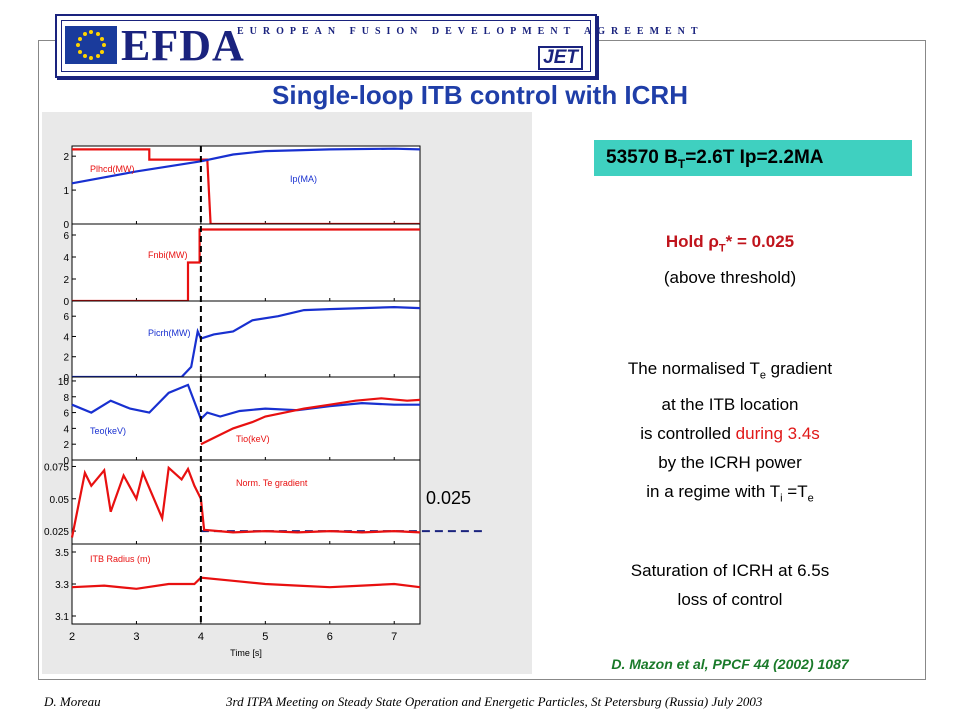  What do you see at coordinates (688, 434) in the screenshot?
I see `desc-l3-a: is controlled` at bounding box center [688, 434].